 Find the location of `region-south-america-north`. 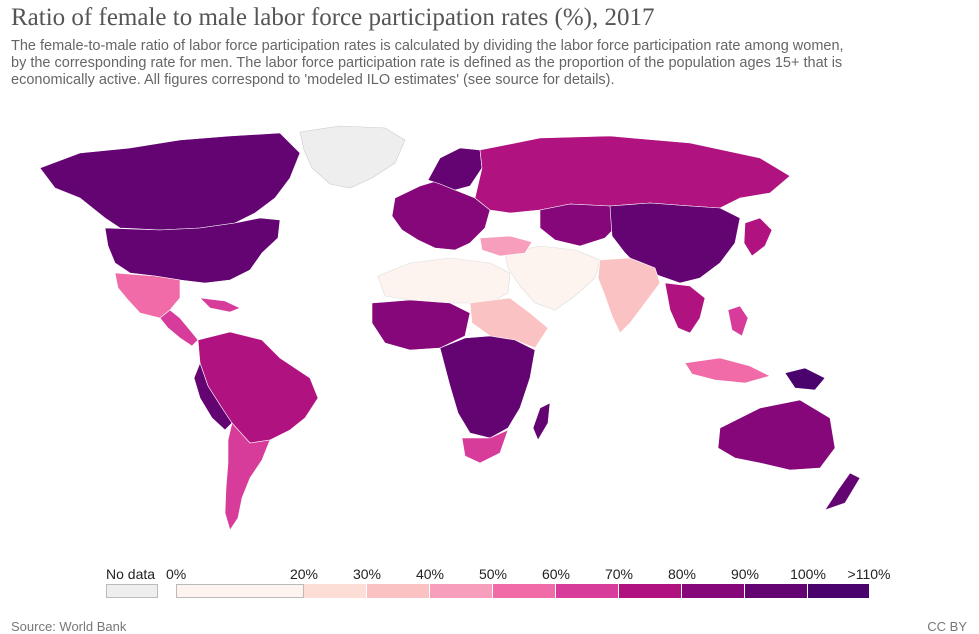

region-south-america-north is located at coordinates (258, 387).